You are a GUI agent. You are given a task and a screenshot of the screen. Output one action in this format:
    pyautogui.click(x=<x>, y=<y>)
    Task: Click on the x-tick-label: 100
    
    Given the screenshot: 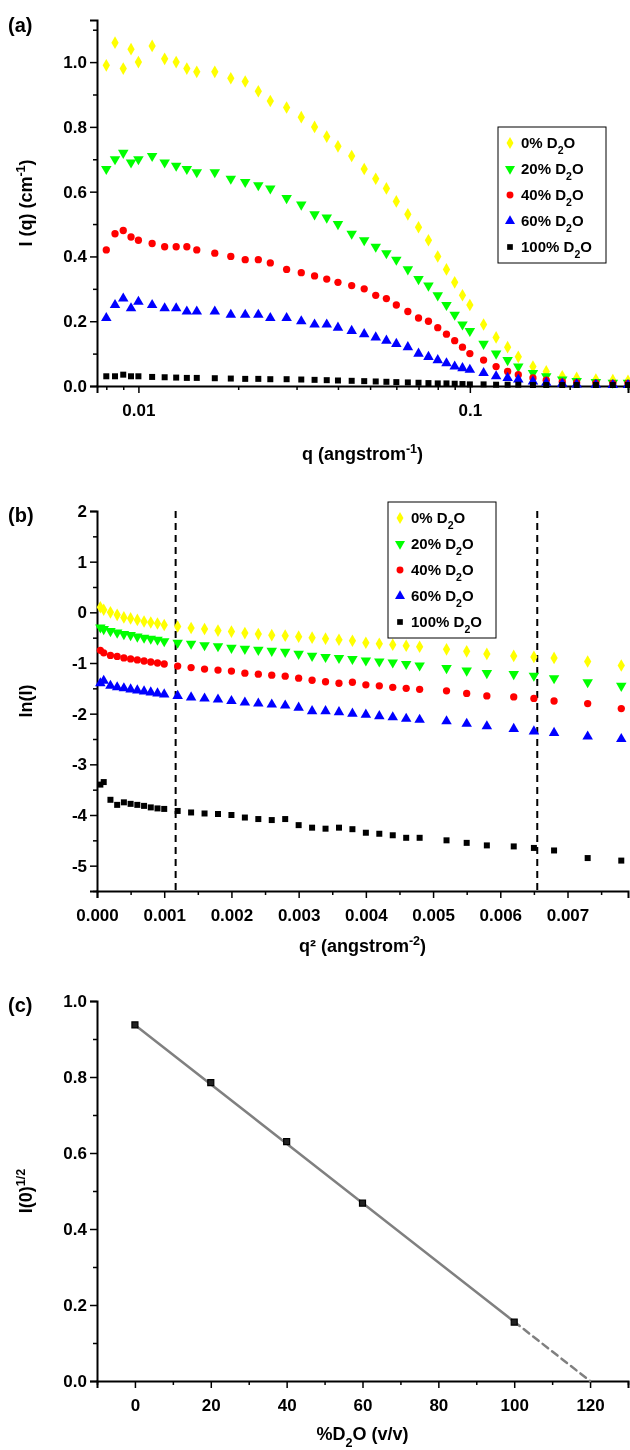 What is the action you would take?
    pyautogui.click(x=514, y=1406)
    